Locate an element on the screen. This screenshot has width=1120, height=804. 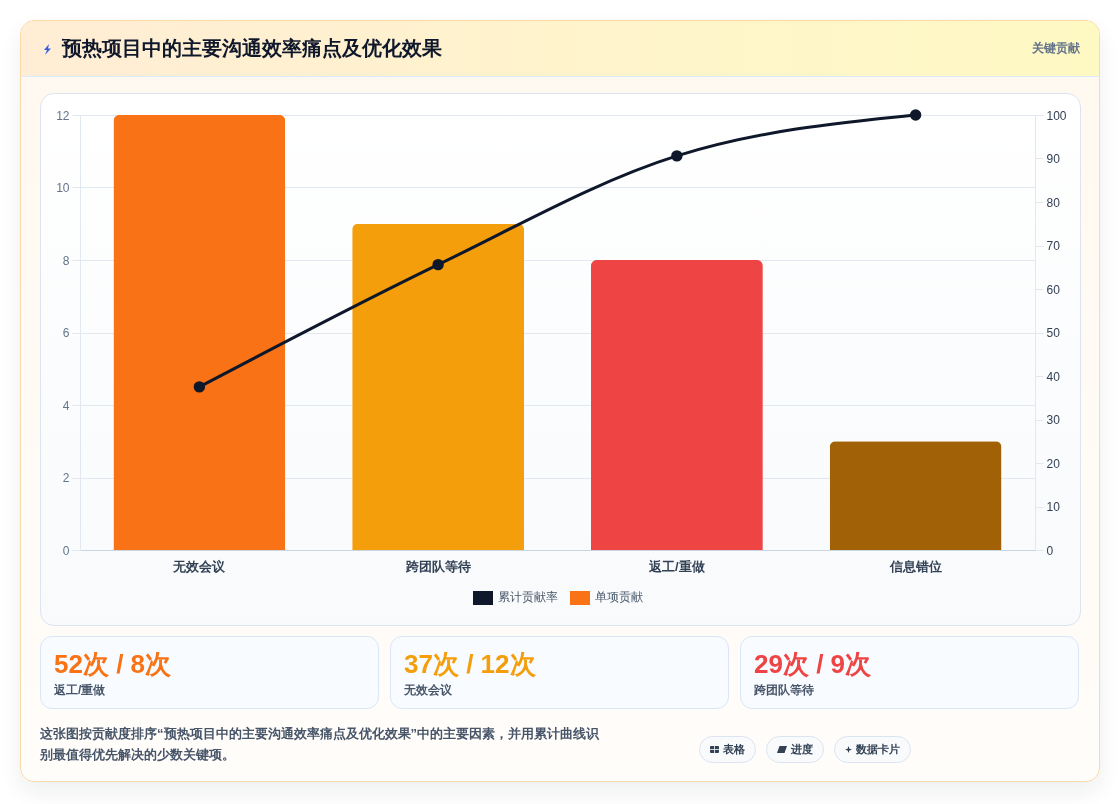
y2-tick-label: 40 is located at coordinates (1053, 376).